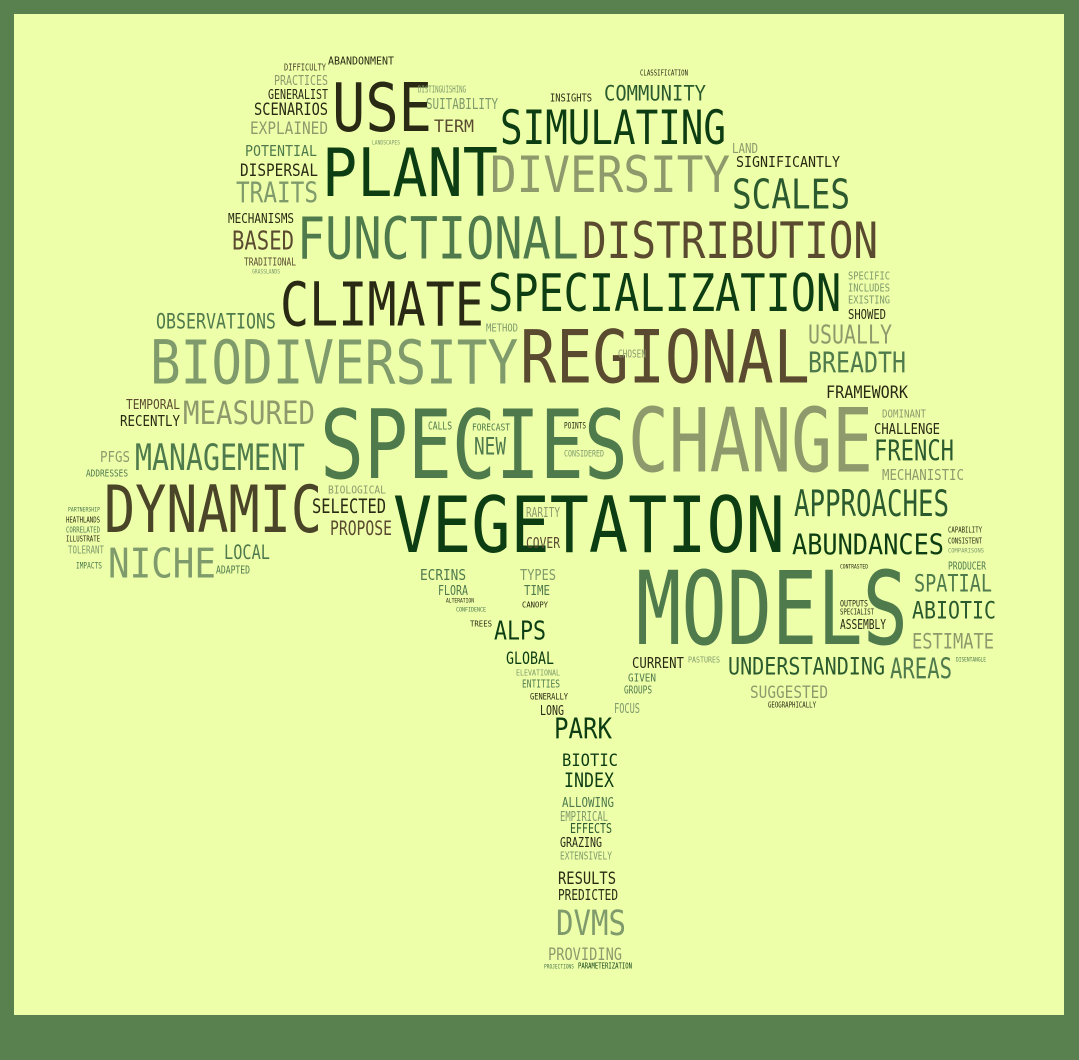 The image size is (1079, 1060). I want to click on cloud-word-areas: AREAS, so click(921, 670).